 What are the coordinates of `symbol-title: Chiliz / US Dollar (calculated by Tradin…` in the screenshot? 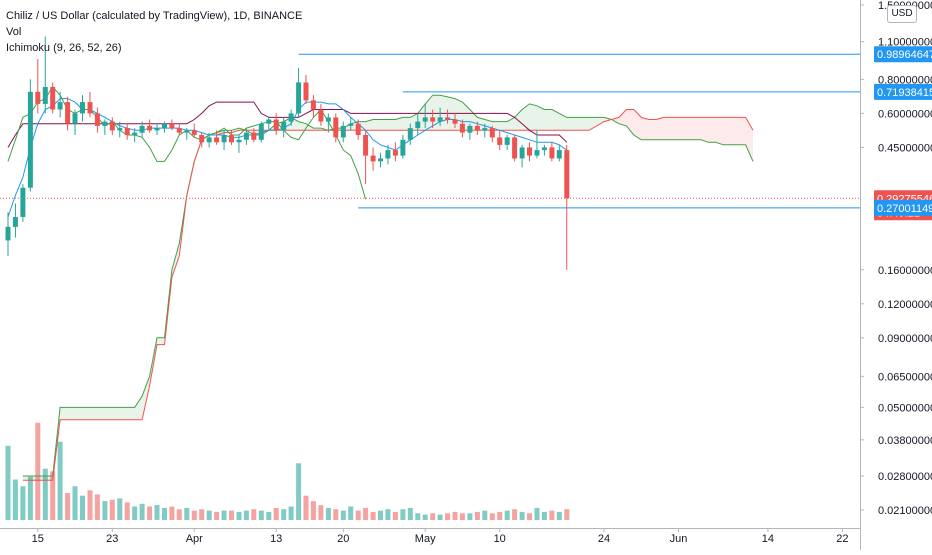 It's located at (154, 16).